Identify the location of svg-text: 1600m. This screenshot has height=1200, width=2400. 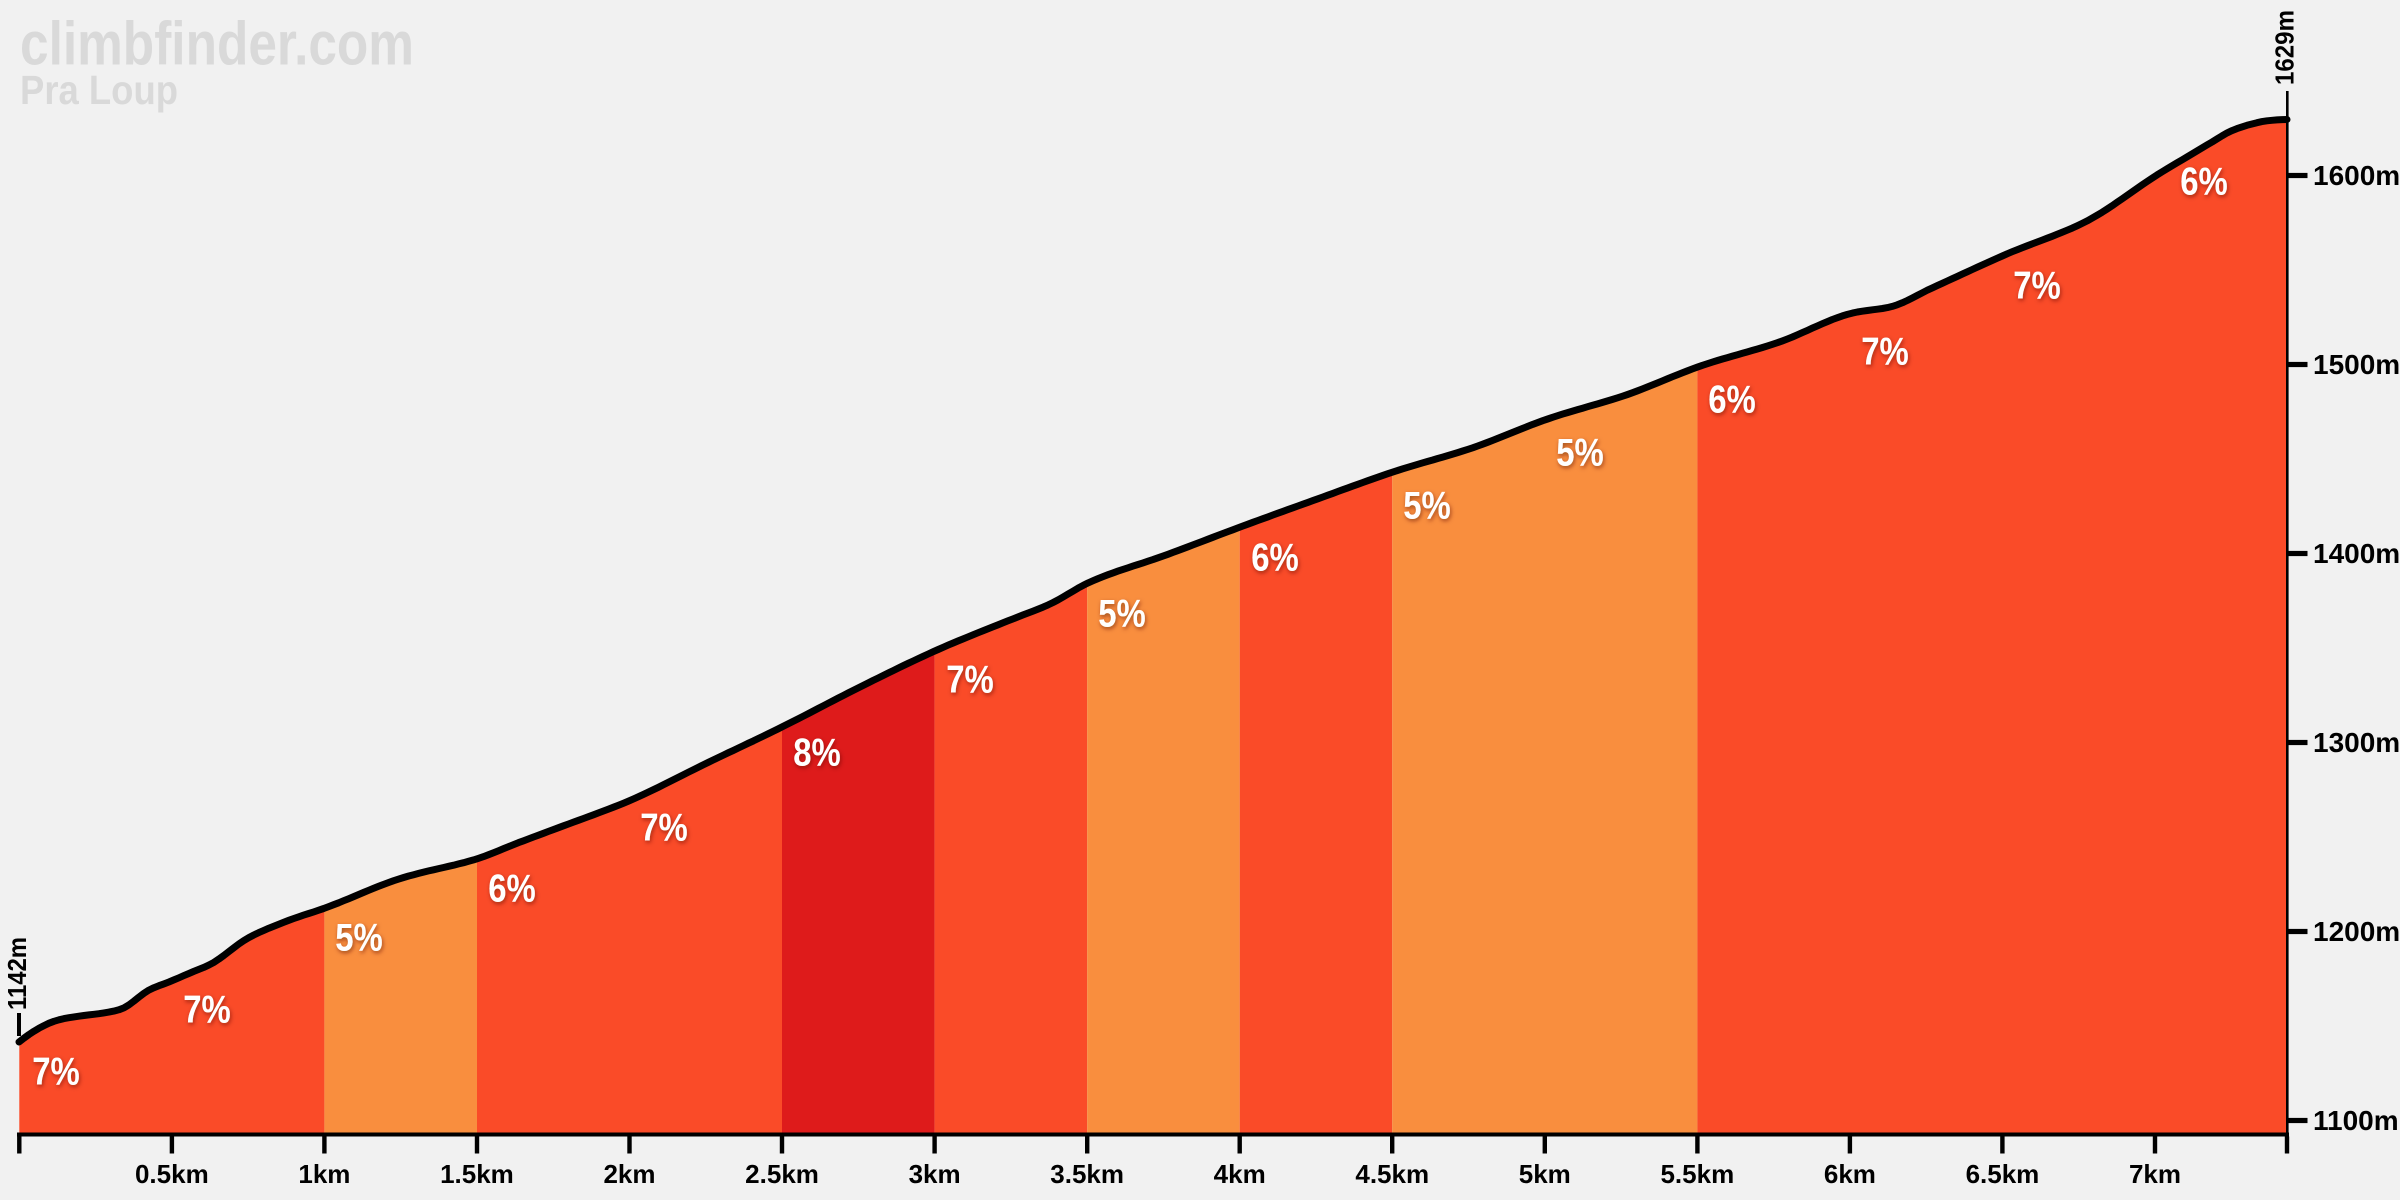
(2356, 175).